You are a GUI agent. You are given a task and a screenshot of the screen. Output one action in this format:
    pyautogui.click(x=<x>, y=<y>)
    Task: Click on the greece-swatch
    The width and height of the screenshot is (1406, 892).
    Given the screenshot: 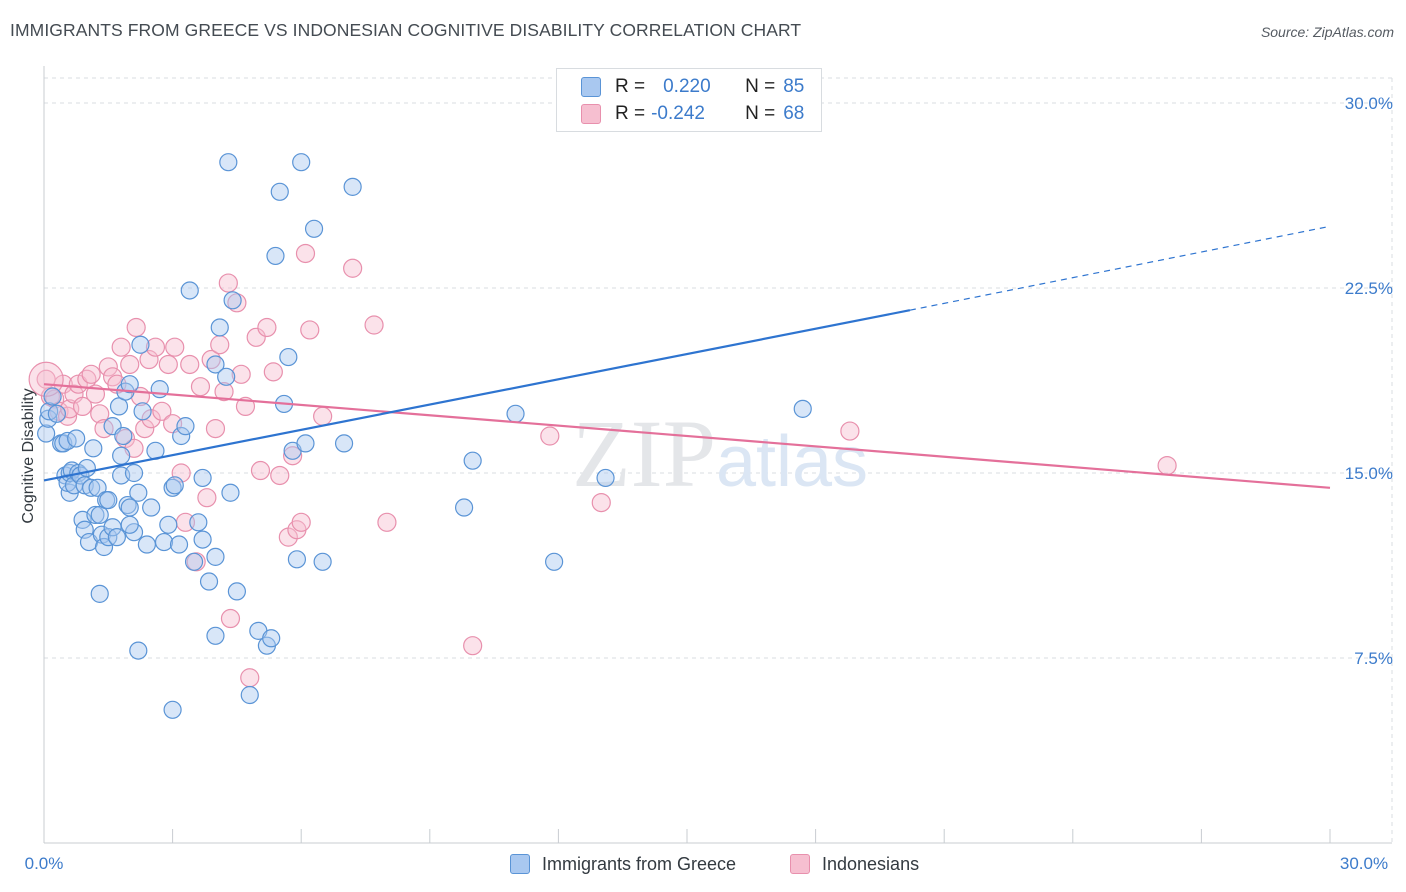 What is the action you would take?
    pyautogui.click(x=591, y=87)
    